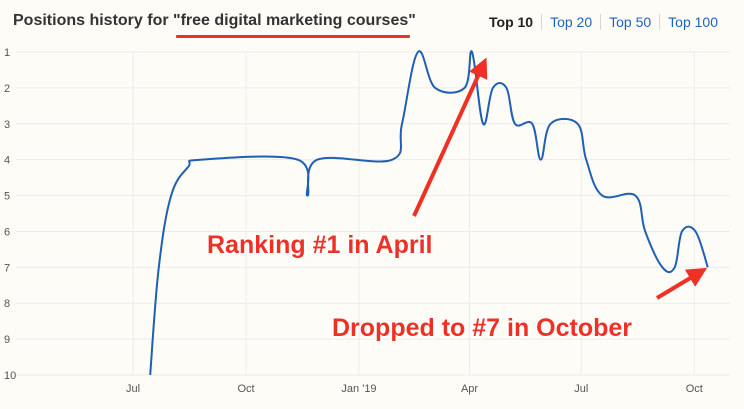 The image size is (744, 409). Describe the element at coordinates (7, 197) in the screenshot. I see `y-tick-label: 5` at that location.